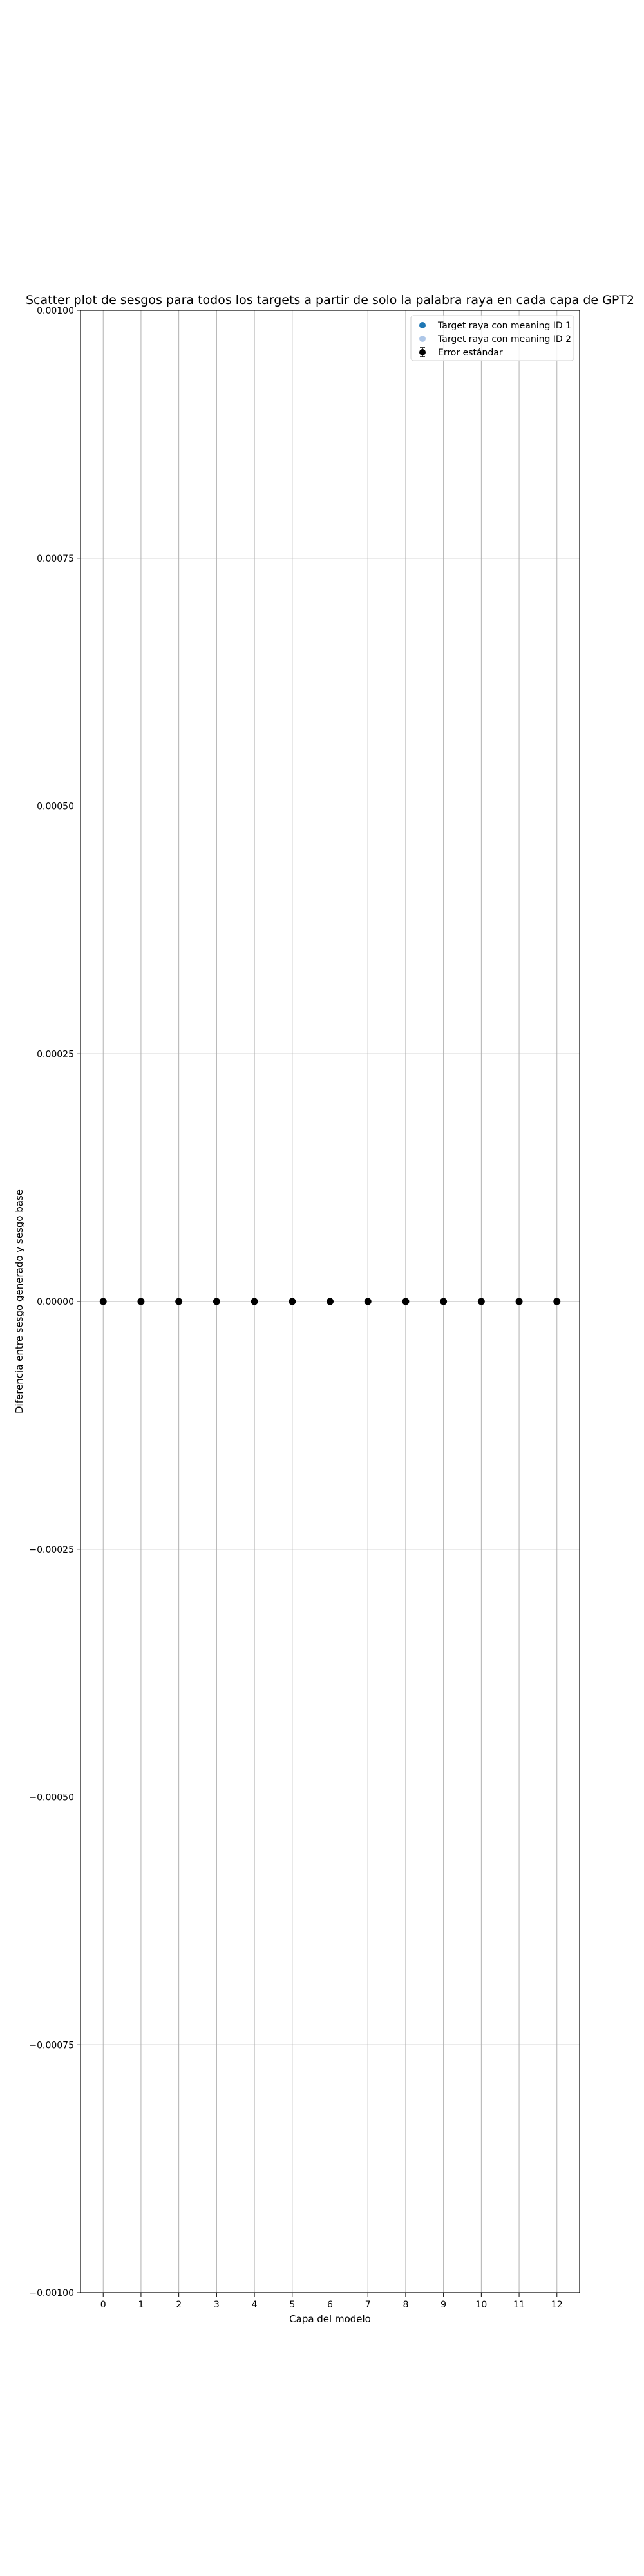  I want to click on x-tick-label: 10, so click(481, 2305).